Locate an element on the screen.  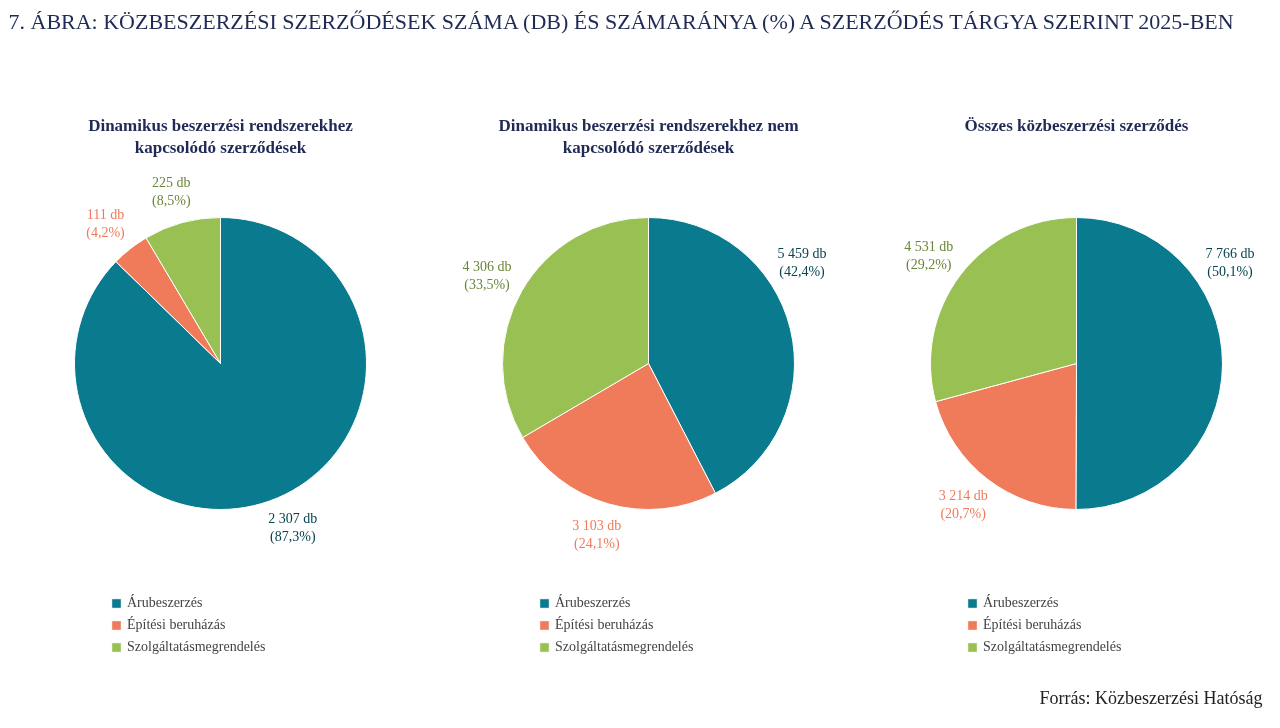
data-label: 111 db (4,2%) is located at coordinates (106, 224).